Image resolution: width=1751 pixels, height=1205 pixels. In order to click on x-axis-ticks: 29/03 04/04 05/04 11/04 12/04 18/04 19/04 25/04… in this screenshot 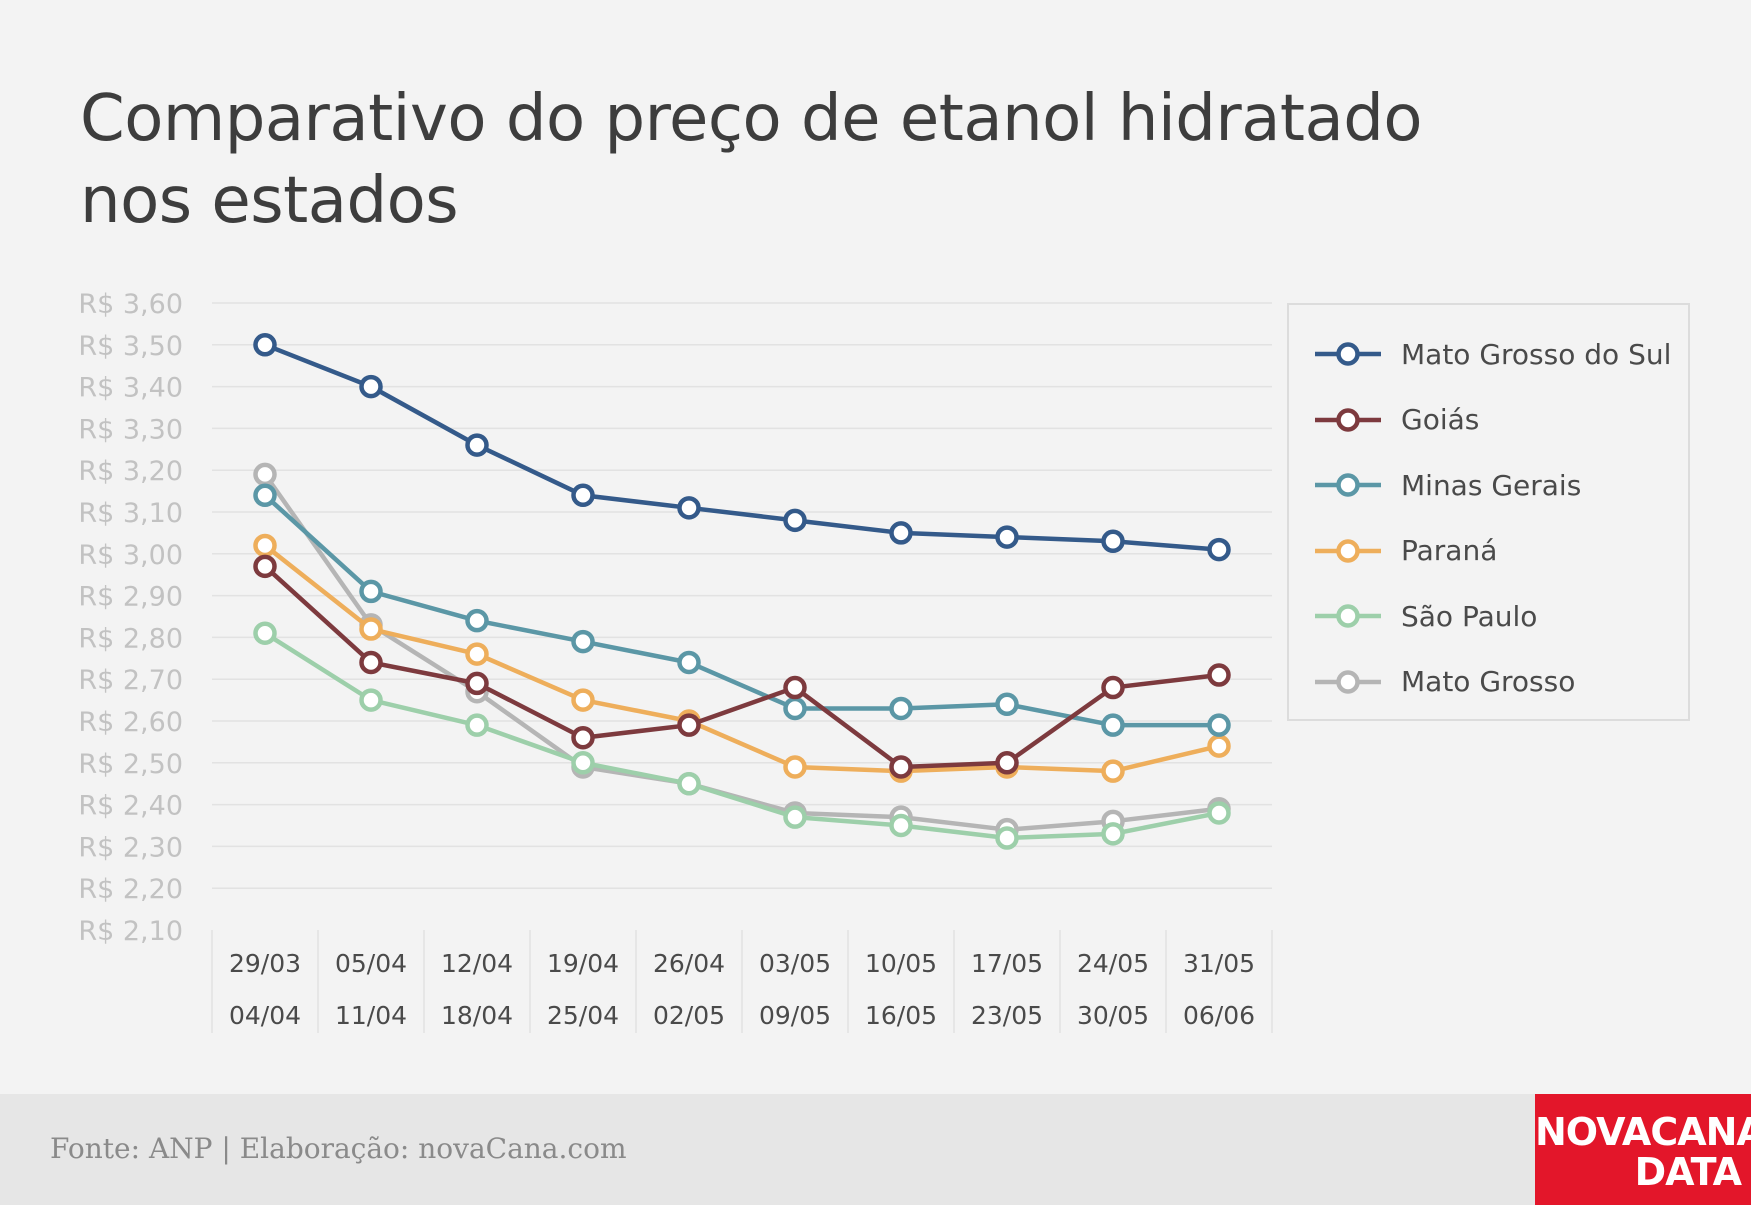, I will do `click(742, 981)`.